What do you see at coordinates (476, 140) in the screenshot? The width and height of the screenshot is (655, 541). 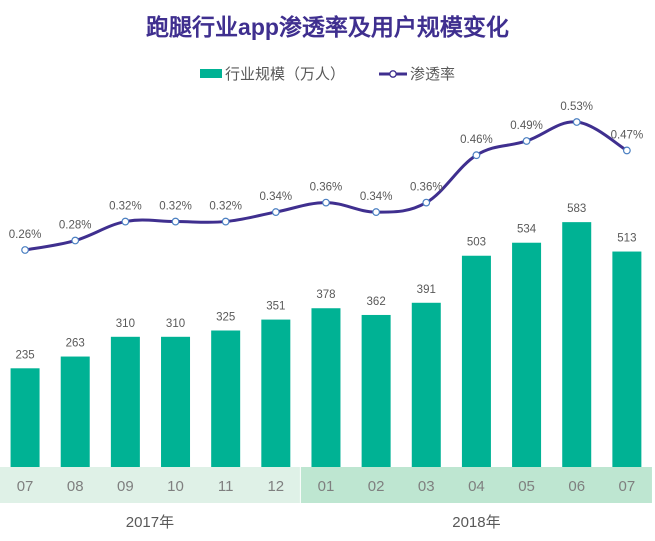 I see `line-data-label: 0.46%` at bounding box center [476, 140].